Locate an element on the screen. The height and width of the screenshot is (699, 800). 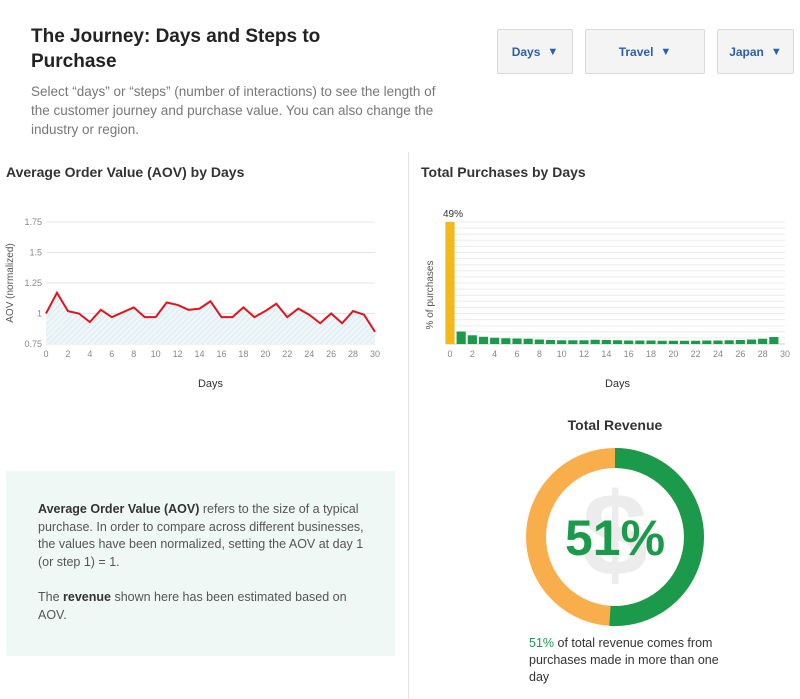
purchases-x-tick-label: 28 is located at coordinates (763, 354).